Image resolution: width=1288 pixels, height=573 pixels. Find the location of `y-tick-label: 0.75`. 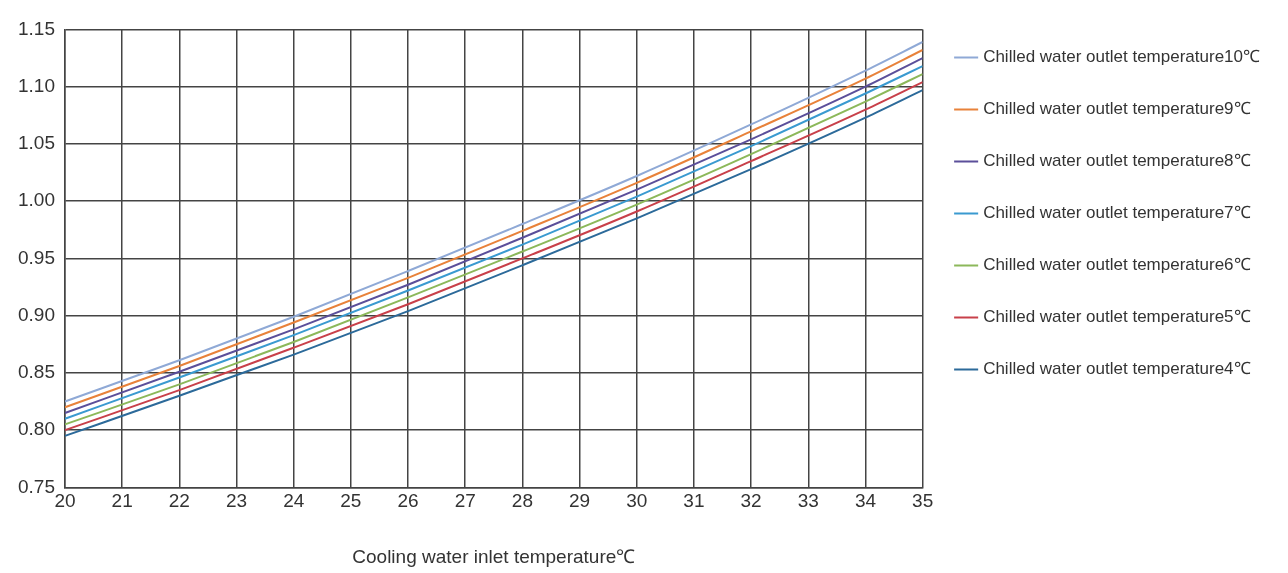

y-tick-label: 0.75 is located at coordinates (36, 486).